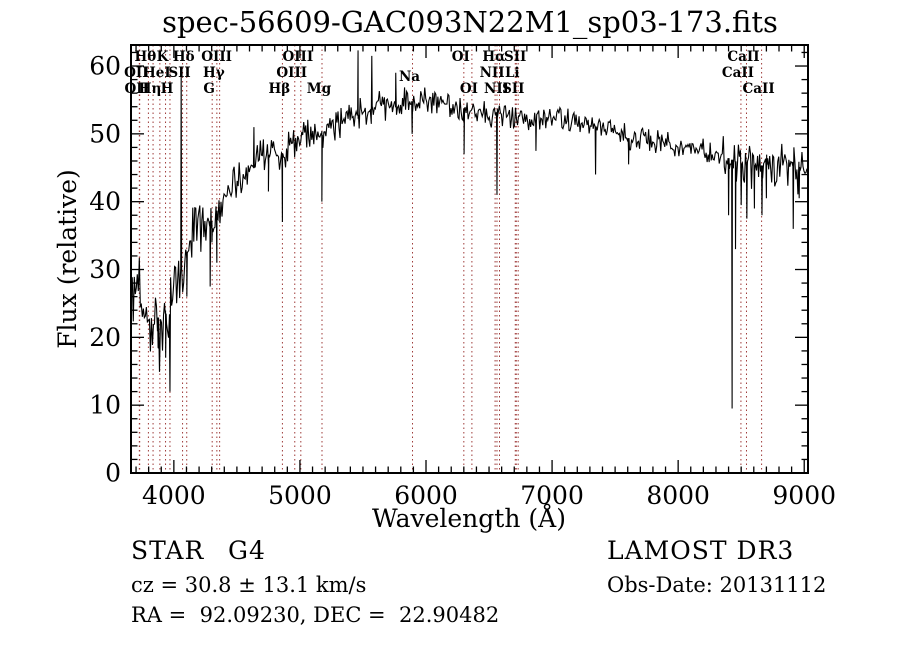  Describe the element at coordinates (248, 585) in the screenshot. I see `cz-velocity-text: cz = 30.8 ± 13.1 km/s` at that location.